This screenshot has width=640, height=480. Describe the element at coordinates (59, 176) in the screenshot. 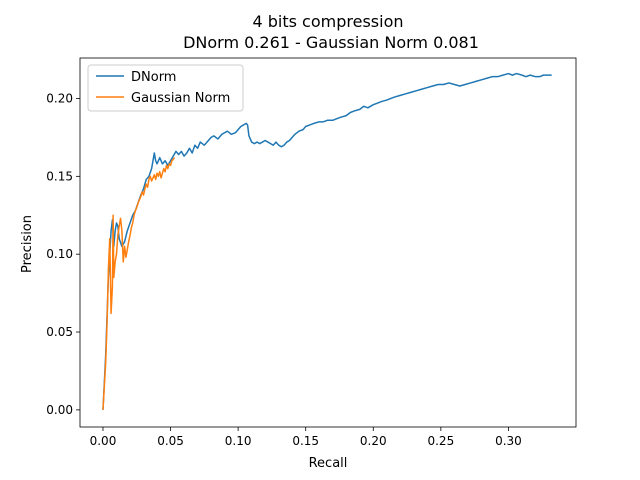

I see `y-tick-label: 0.15` at that location.